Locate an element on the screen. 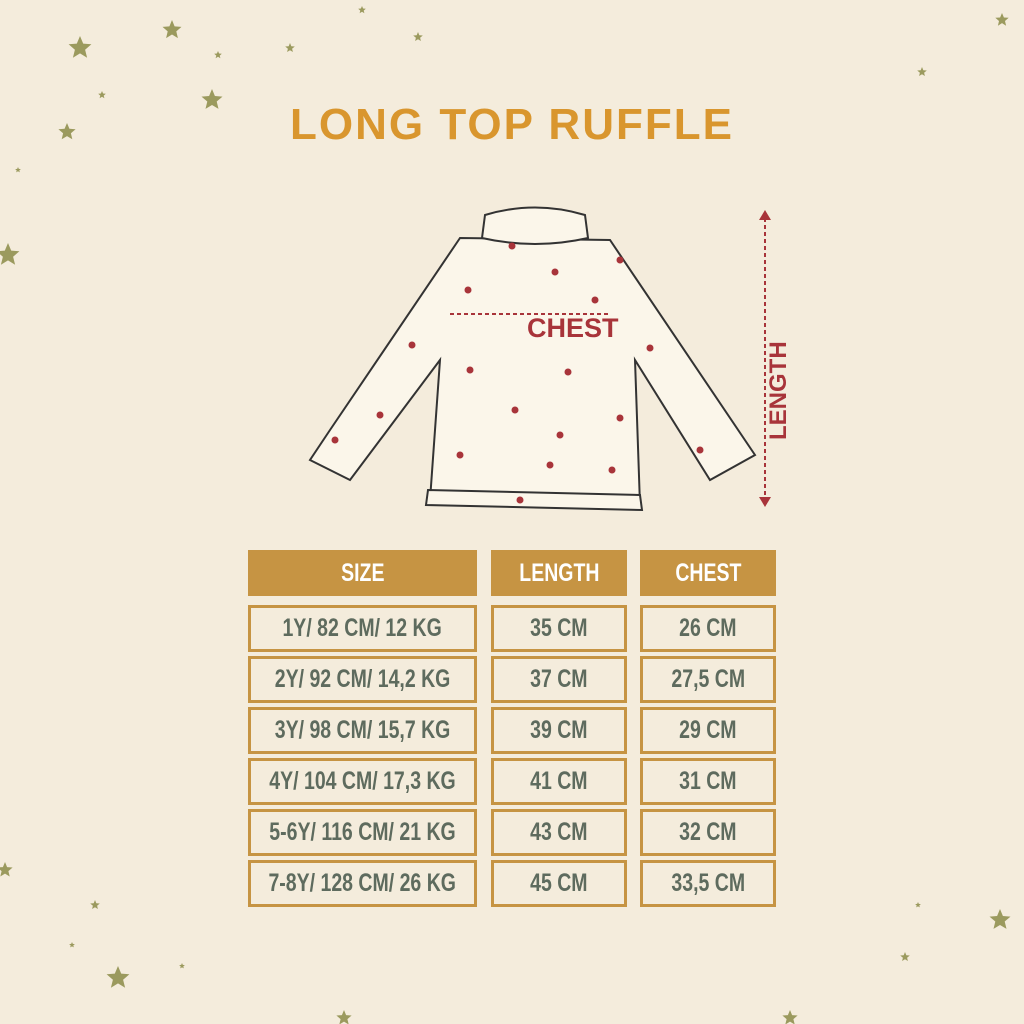 This screenshot has width=1024, height=1024. cell-chest: 29 CM is located at coordinates (708, 730).